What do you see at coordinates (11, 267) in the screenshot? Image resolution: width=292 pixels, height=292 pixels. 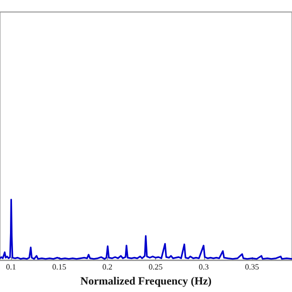 I see `x-tick-label: 0.1` at bounding box center [11, 267].